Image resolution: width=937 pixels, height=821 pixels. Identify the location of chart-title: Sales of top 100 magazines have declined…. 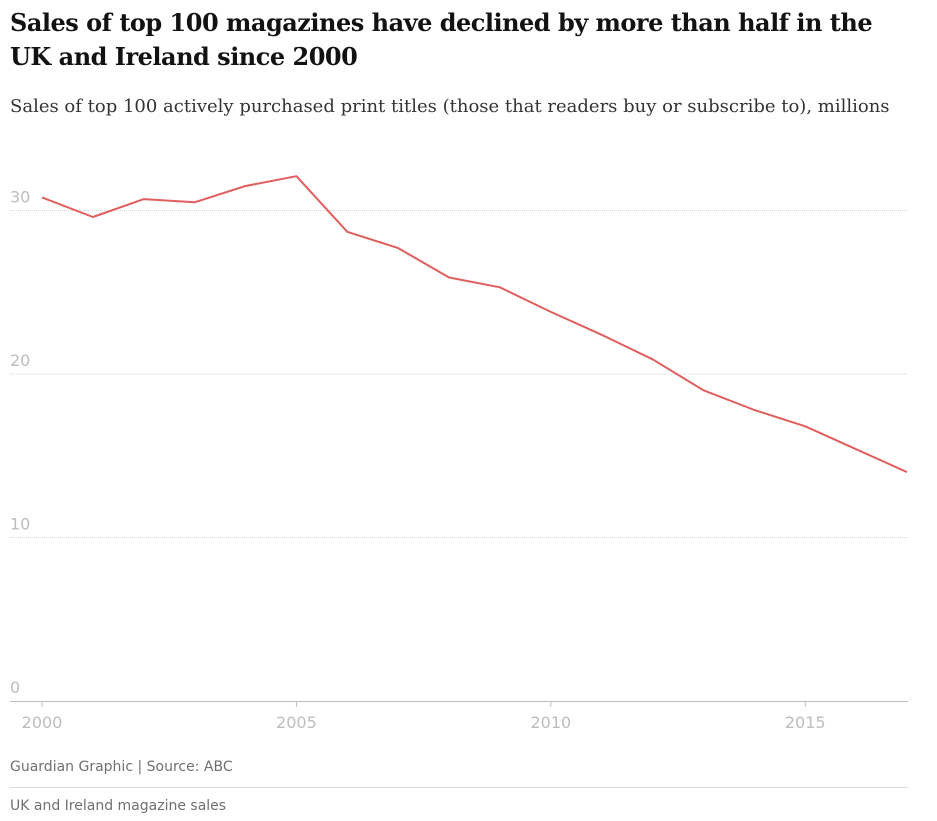
(441, 39).